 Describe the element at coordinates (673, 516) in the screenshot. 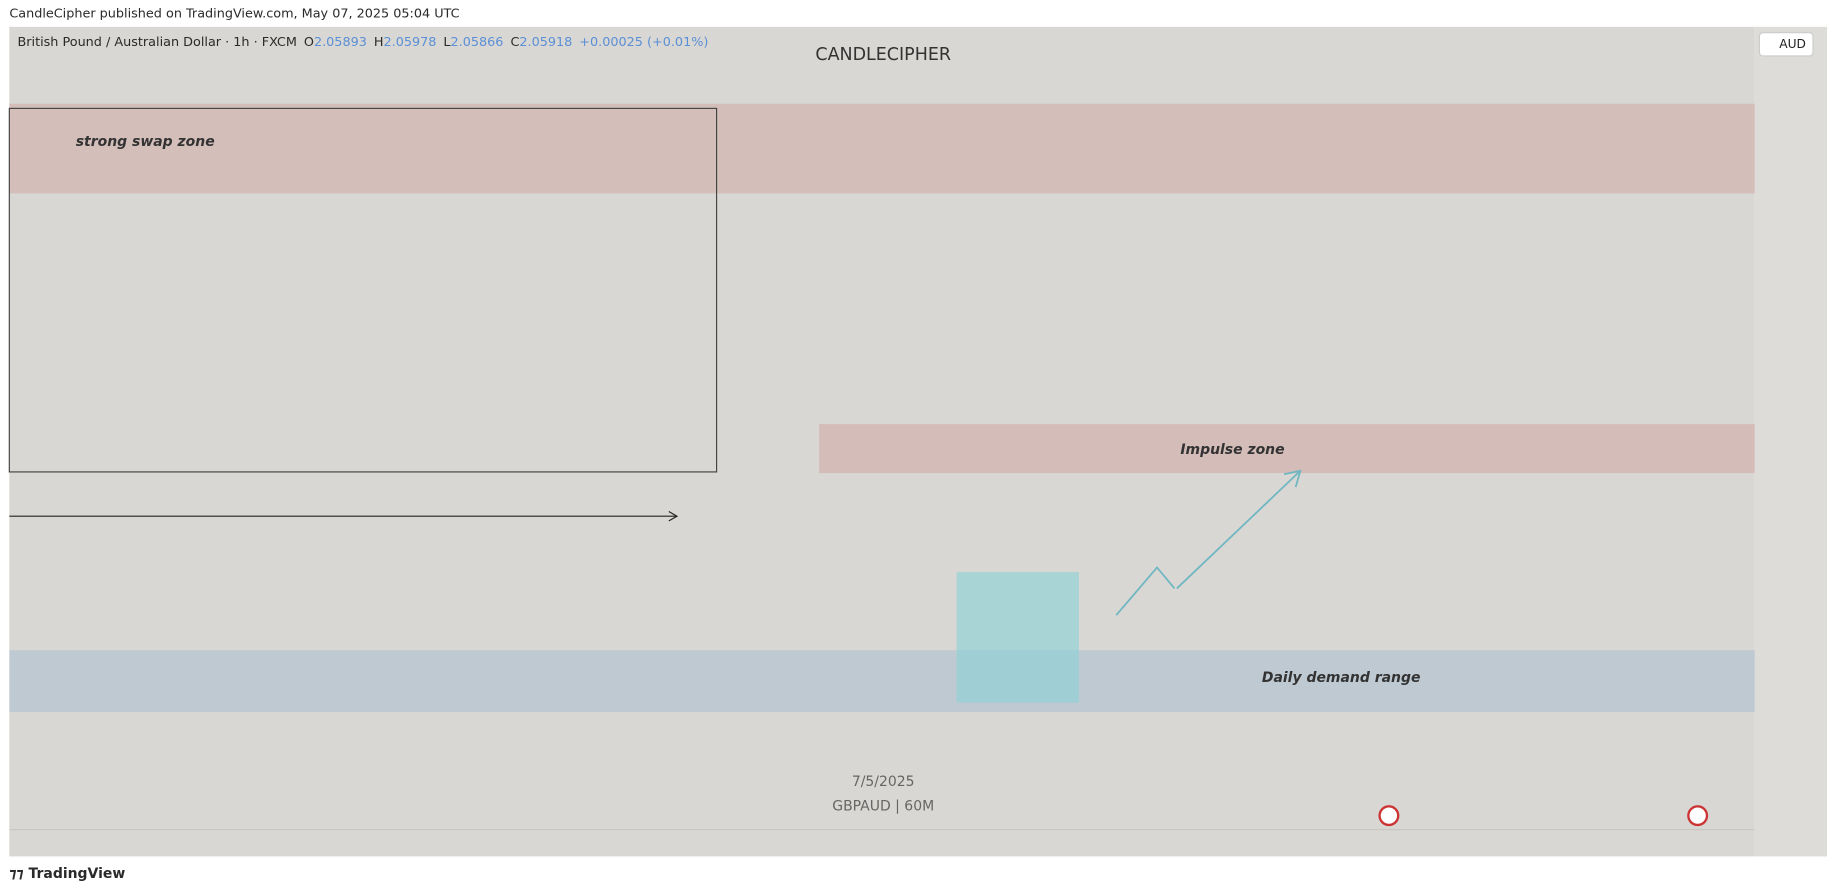

I see `arrow-head` at that location.